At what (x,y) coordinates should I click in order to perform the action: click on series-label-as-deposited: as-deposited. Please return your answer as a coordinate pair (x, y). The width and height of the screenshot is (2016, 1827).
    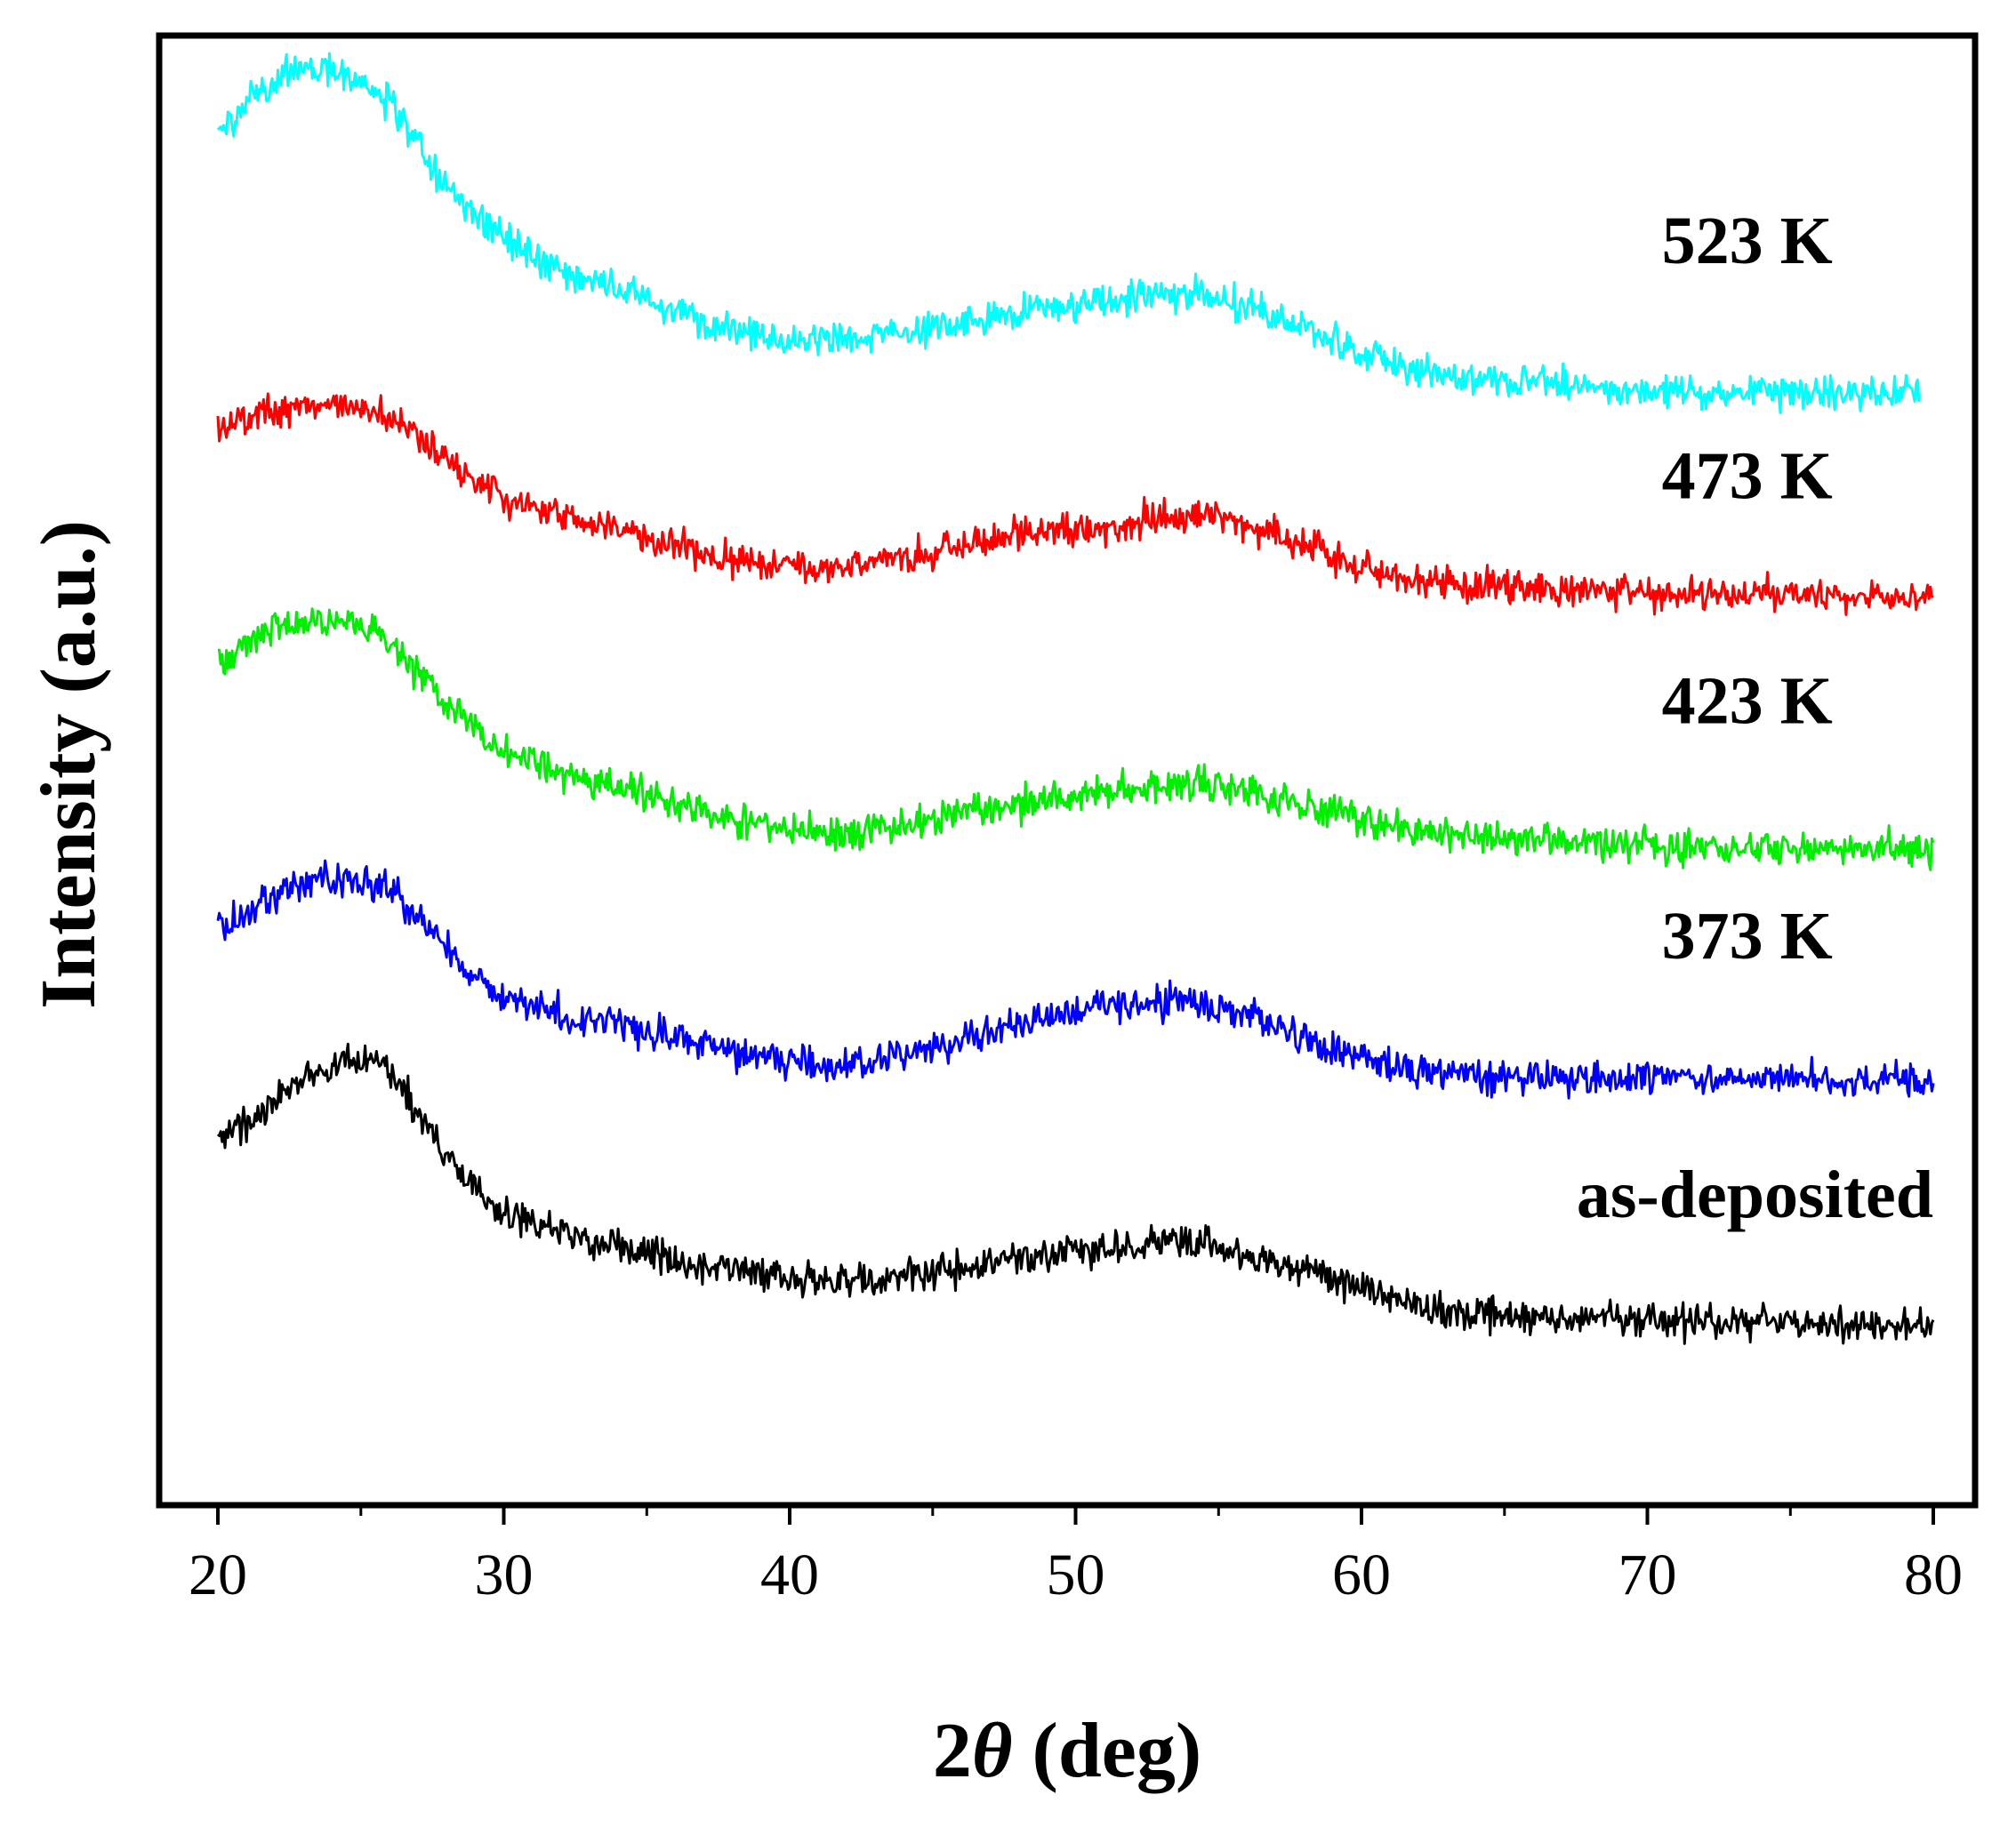
    Looking at the image, I should click on (1755, 1195).